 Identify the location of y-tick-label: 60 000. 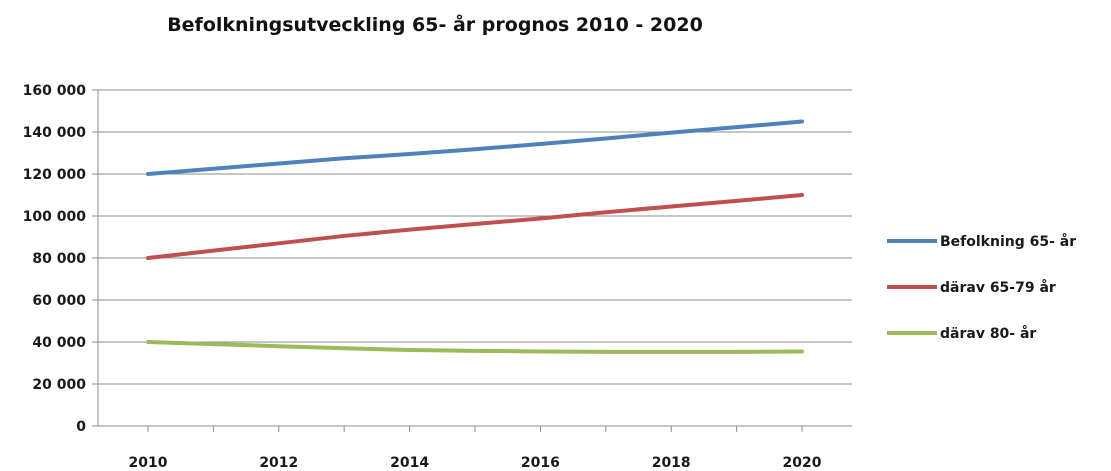
(59, 301).